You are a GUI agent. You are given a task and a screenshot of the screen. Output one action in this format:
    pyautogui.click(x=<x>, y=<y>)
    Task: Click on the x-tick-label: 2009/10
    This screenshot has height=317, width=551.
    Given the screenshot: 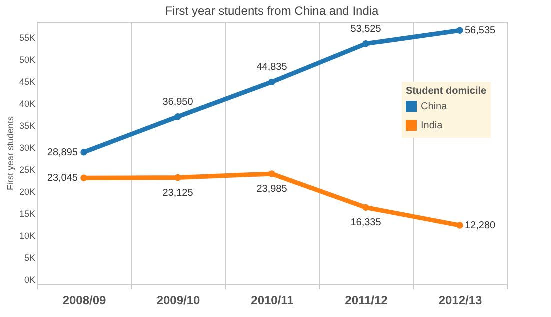 What is the action you would take?
    pyautogui.click(x=178, y=301)
    